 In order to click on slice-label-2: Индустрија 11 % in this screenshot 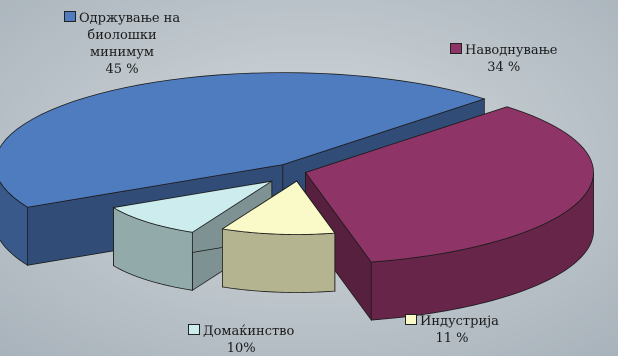, I will do `click(452, 330)`.